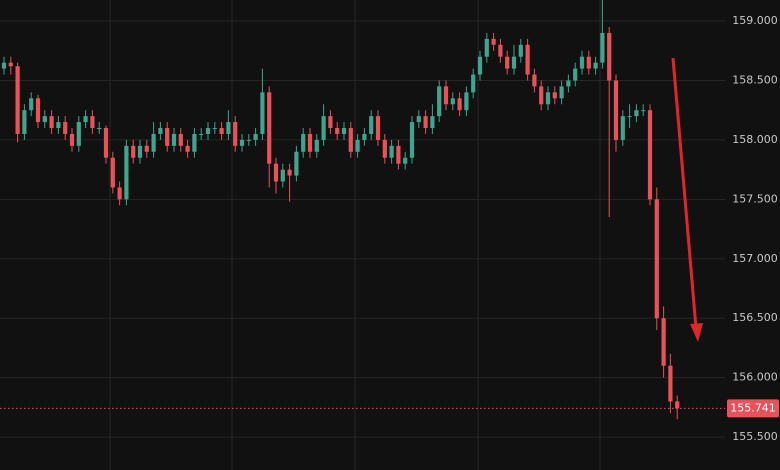  I want to click on arrow-head, so click(696, 332).